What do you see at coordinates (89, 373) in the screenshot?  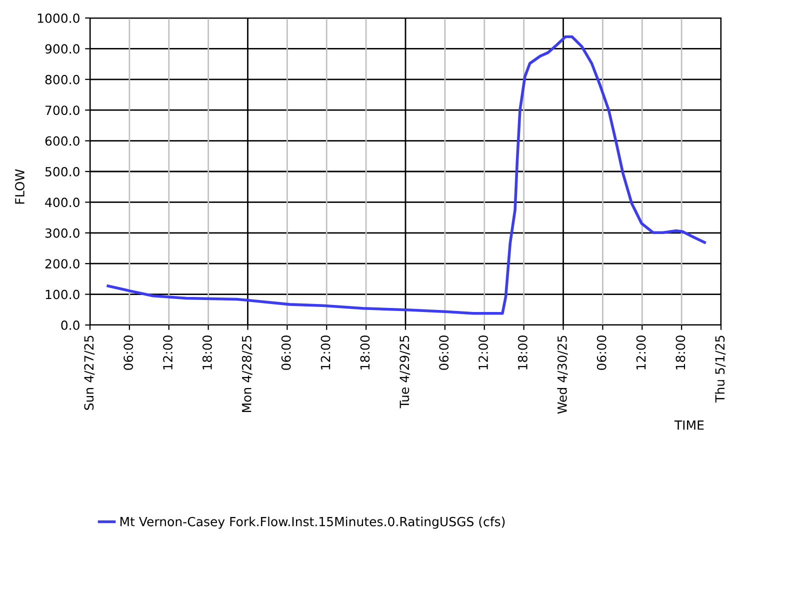 I see `x-tick-label: Sun 4/27/25` at bounding box center [89, 373].